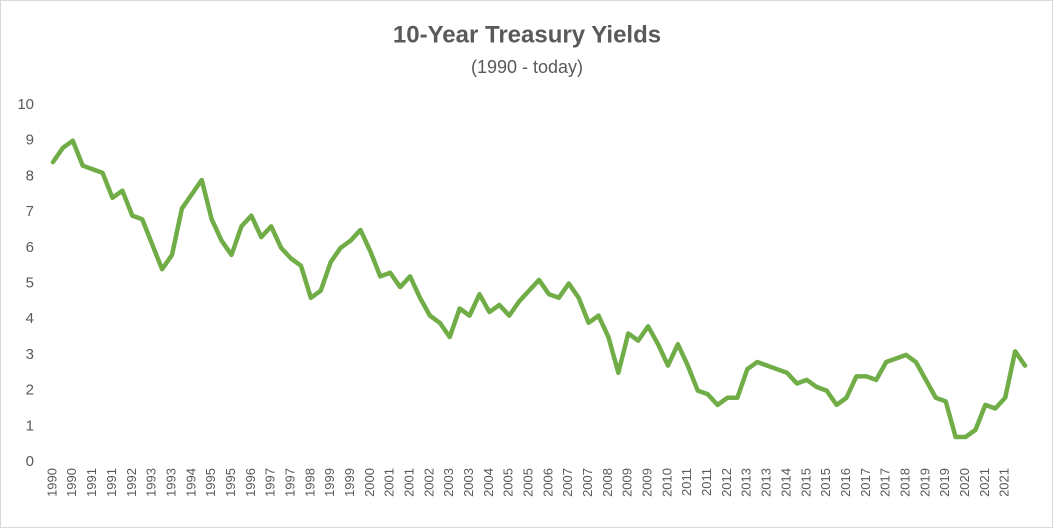  I want to click on y-tick-label: 4, so click(30, 318).